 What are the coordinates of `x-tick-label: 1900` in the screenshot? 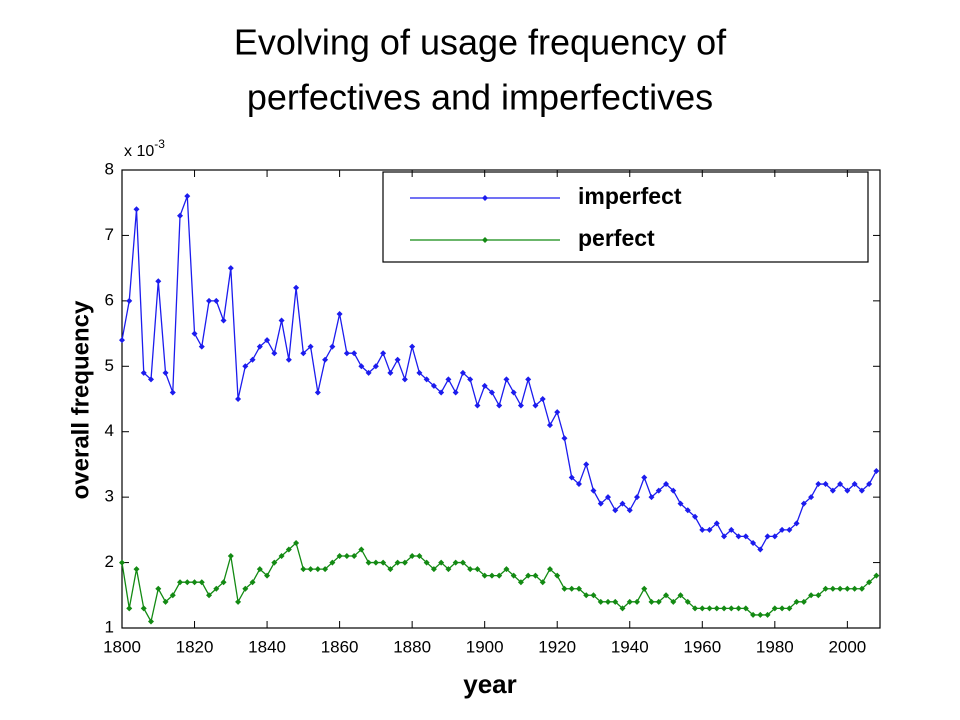 It's located at (485, 646).